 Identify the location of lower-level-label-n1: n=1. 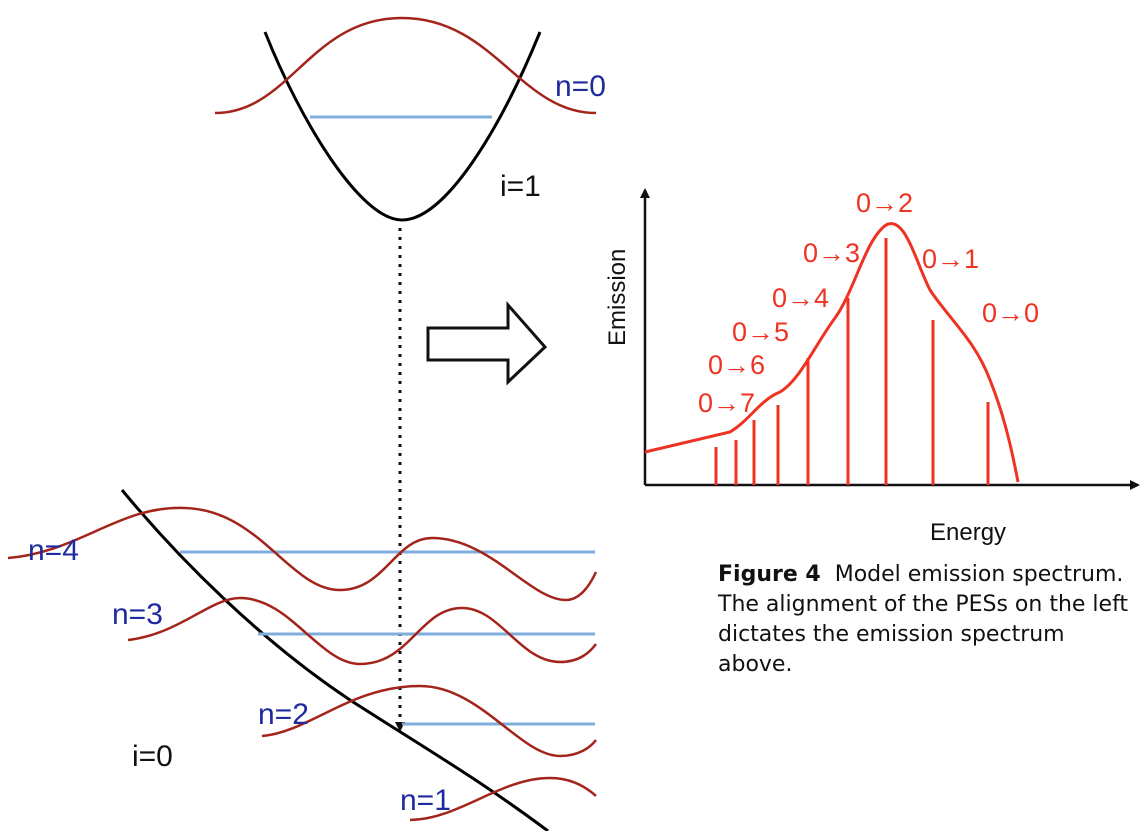
(425, 800).